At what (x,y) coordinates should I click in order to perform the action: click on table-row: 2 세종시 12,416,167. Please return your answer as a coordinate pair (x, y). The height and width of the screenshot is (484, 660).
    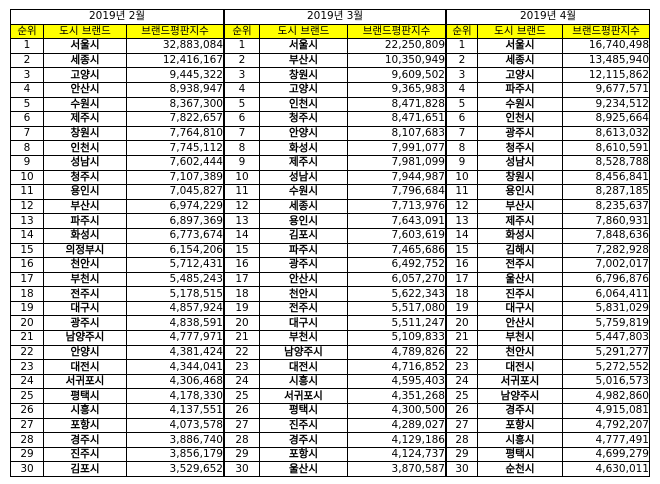
    Looking at the image, I should click on (117, 60).